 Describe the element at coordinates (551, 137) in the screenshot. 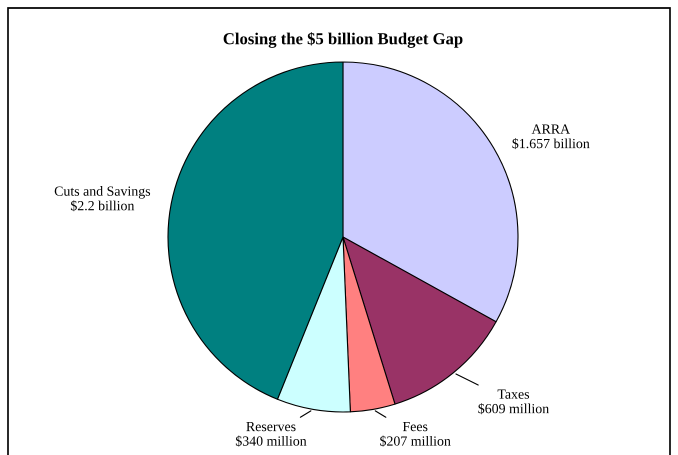

I see `slice-label: ARRA $1.657 billion` at that location.